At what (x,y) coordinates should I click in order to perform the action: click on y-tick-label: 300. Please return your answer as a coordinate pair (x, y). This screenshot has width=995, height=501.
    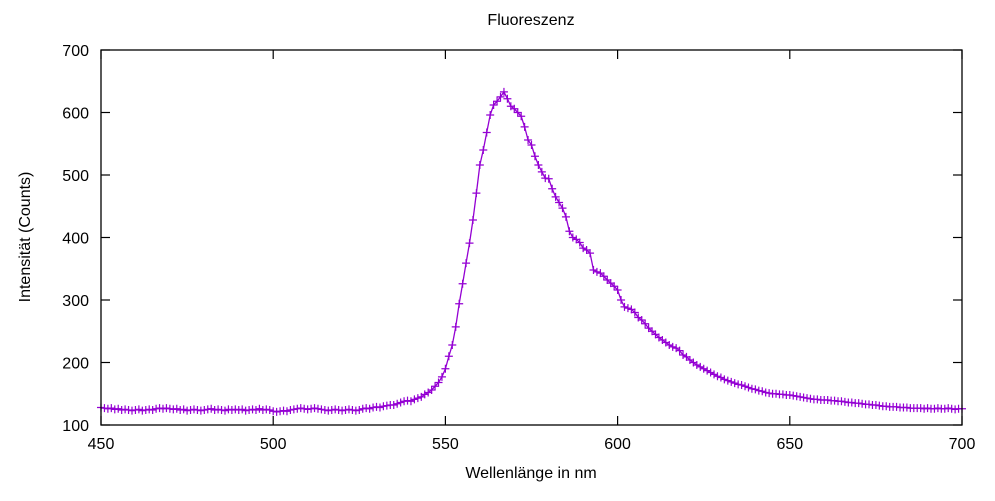
    Looking at the image, I should click on (75, 301).